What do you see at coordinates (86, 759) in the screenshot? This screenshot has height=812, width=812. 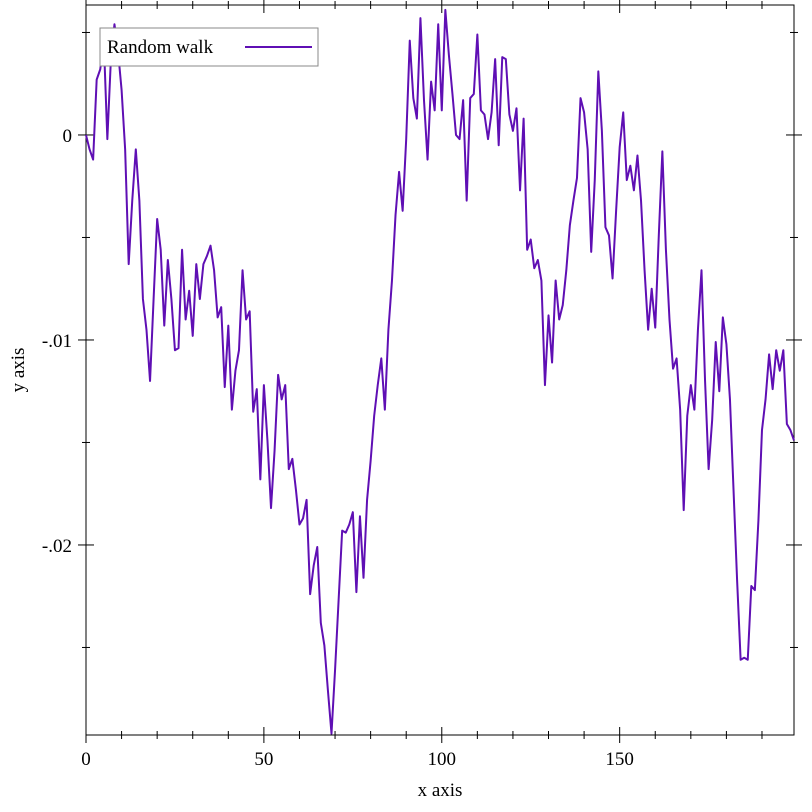 I see `x-tick-label: 0` at bounding box center [86, 759].